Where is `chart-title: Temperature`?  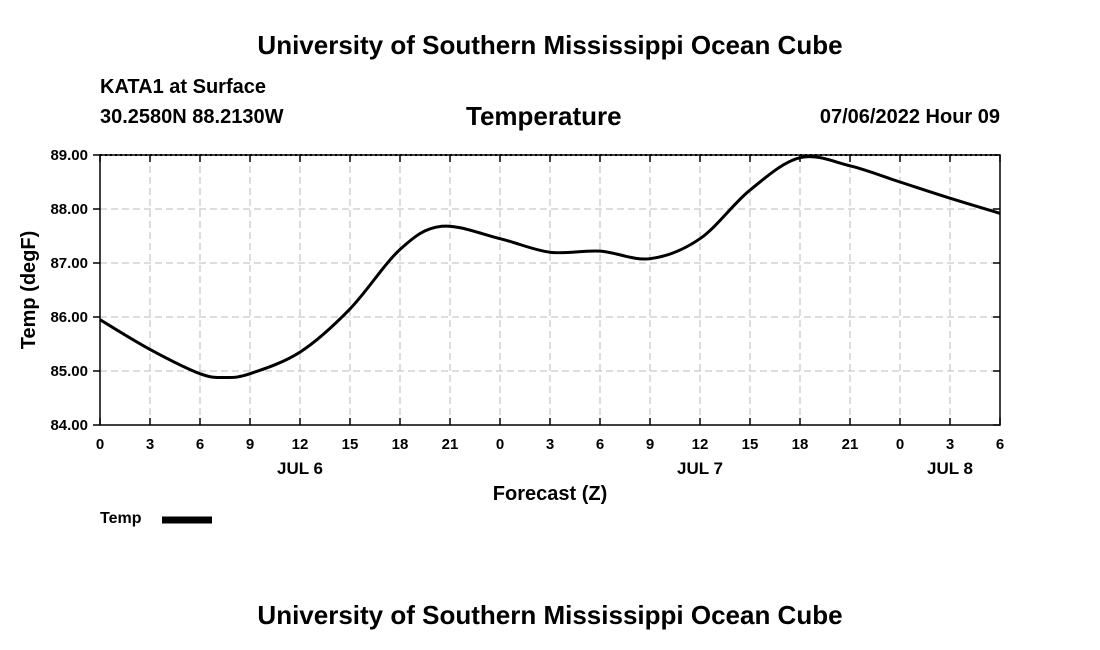
chart-title: Temperature is located at coordinates (544, 116).